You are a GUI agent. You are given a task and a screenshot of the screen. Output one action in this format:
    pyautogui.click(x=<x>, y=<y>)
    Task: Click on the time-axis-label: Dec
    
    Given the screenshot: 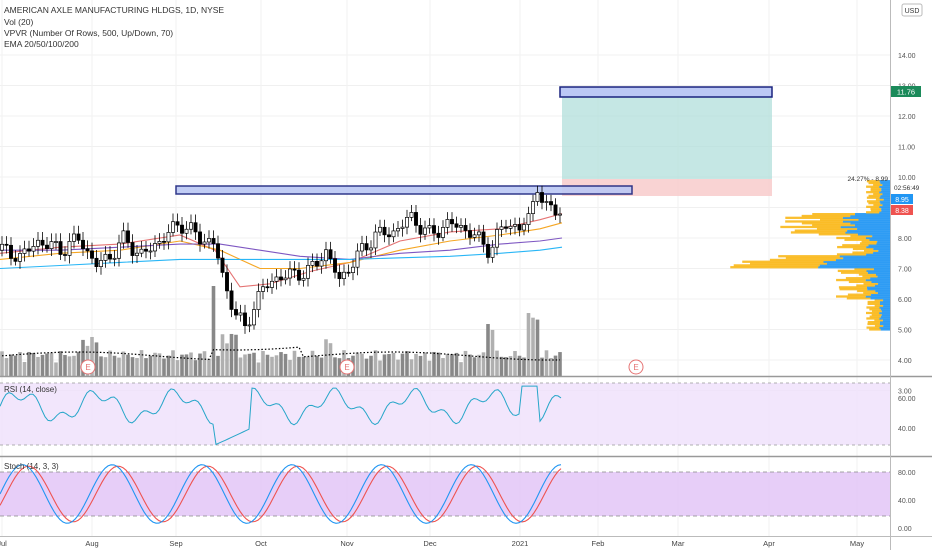 What is the action you would take?
    pyautogui.click(x=430, y=543)
    